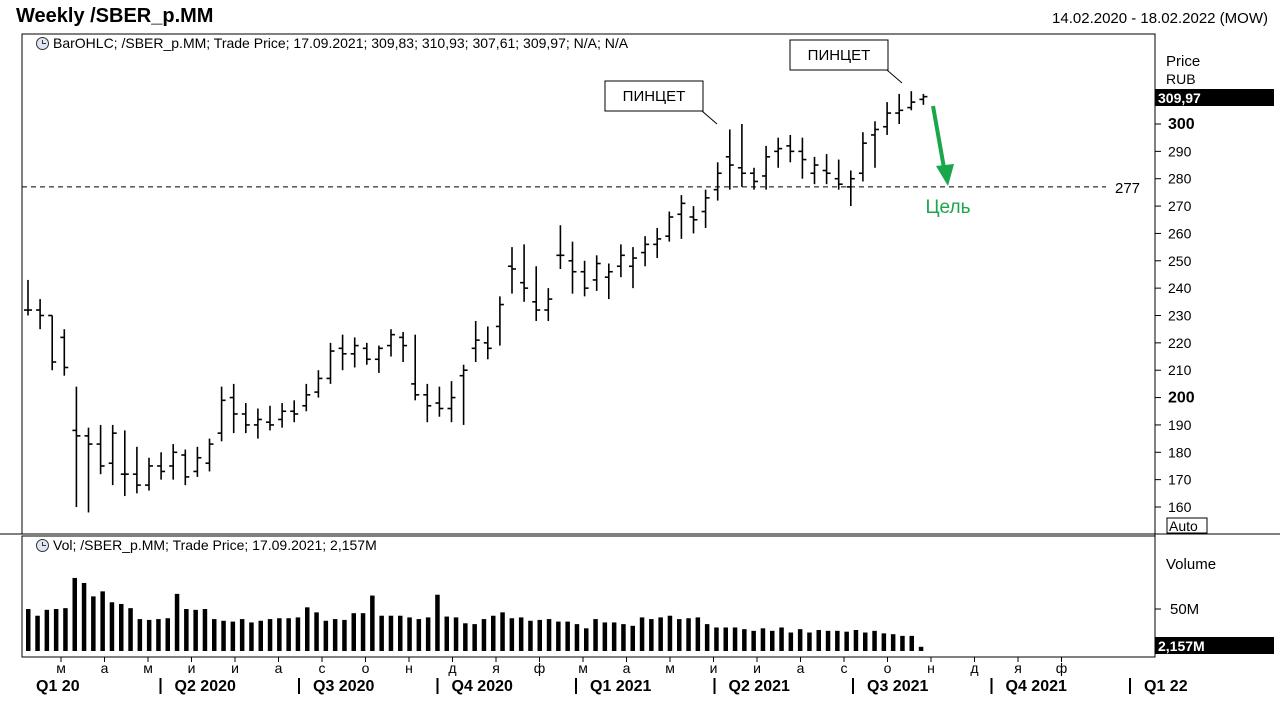 The image size is (1280, 720). What do you see at coordinates (1166, 686) in the screenshot?
I see `quarter-label: Q1 22` at bounding box center [1166, 686].